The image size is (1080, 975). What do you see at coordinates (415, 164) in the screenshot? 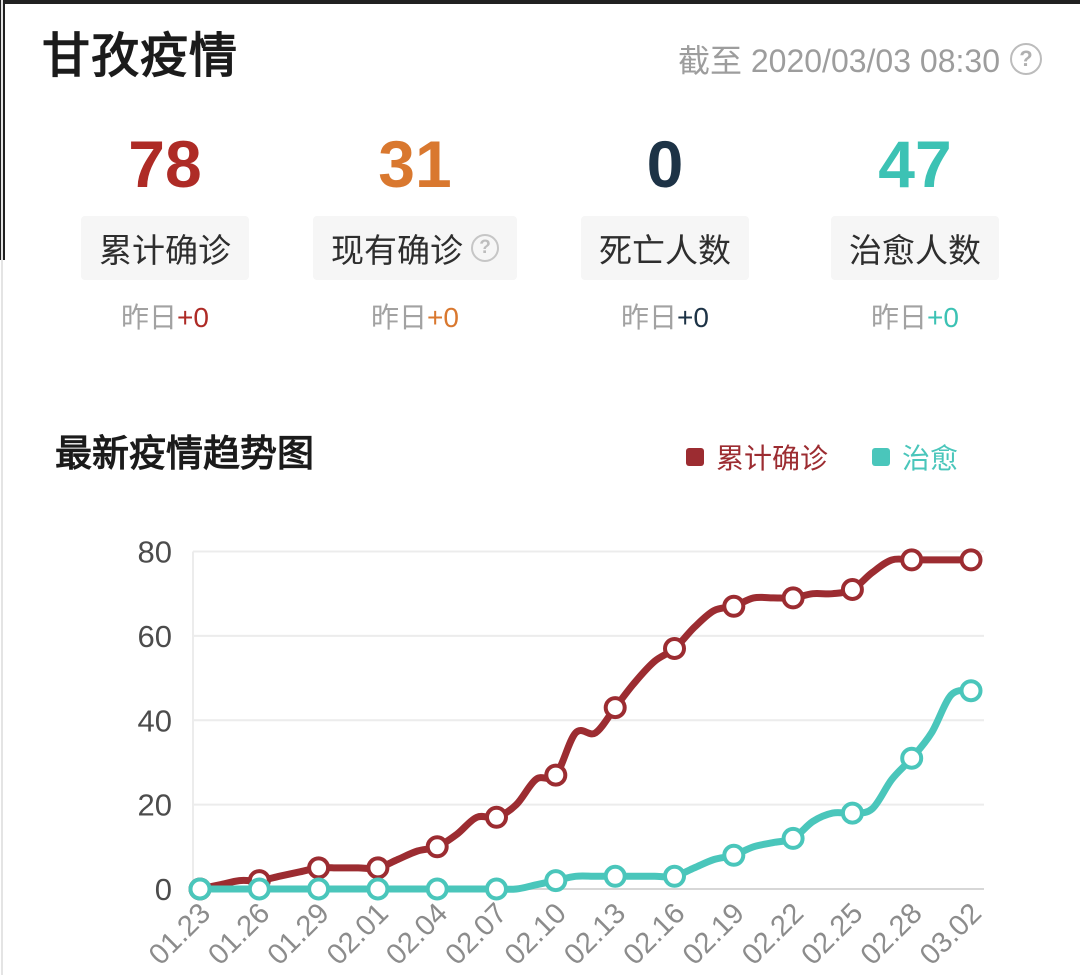
I see `stat-value: 31` at bounding box center [415, 164].